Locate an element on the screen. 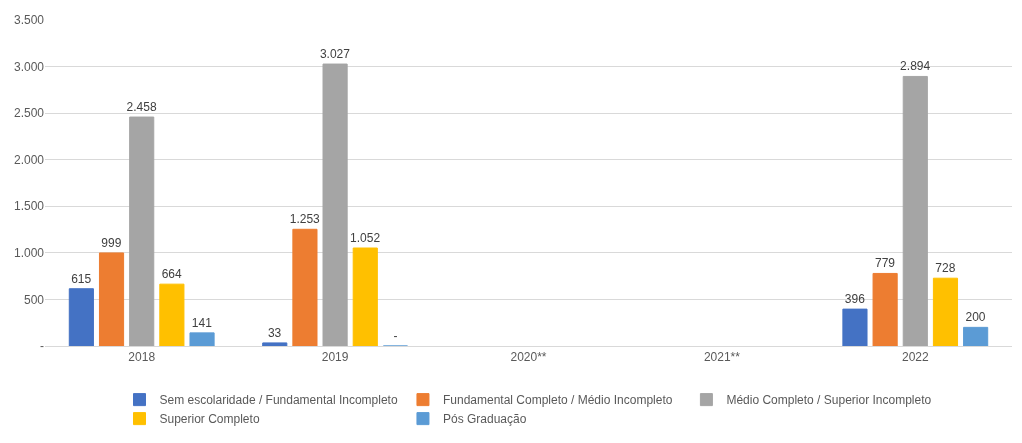  data-label: 33 is located at coordinates (274, 332).